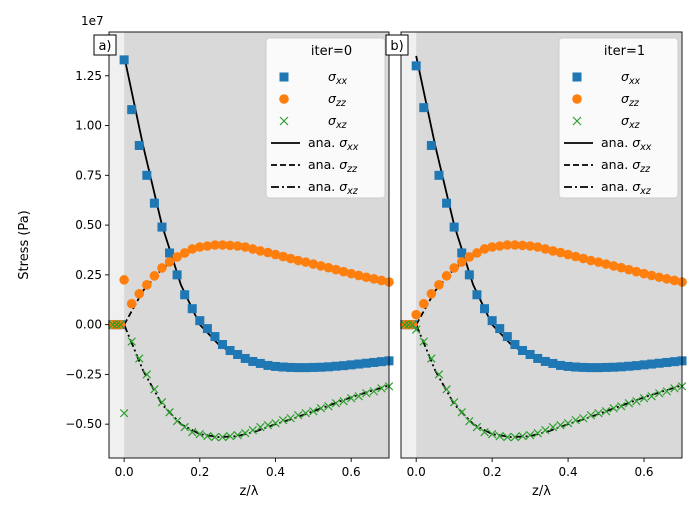 The image size is (697, 523). I want to click on panel-tag-box, so click(105, 45).